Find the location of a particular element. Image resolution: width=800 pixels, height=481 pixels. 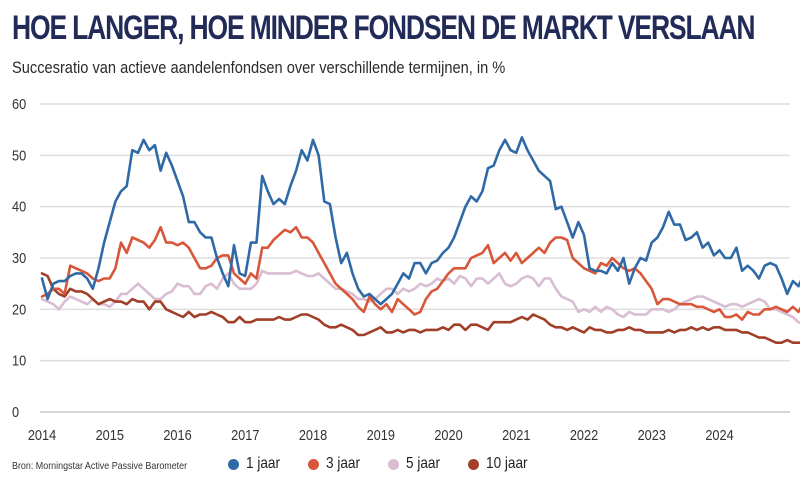

legend-item-10-jaar: 10 jaar is located at coordinates (501, 464).